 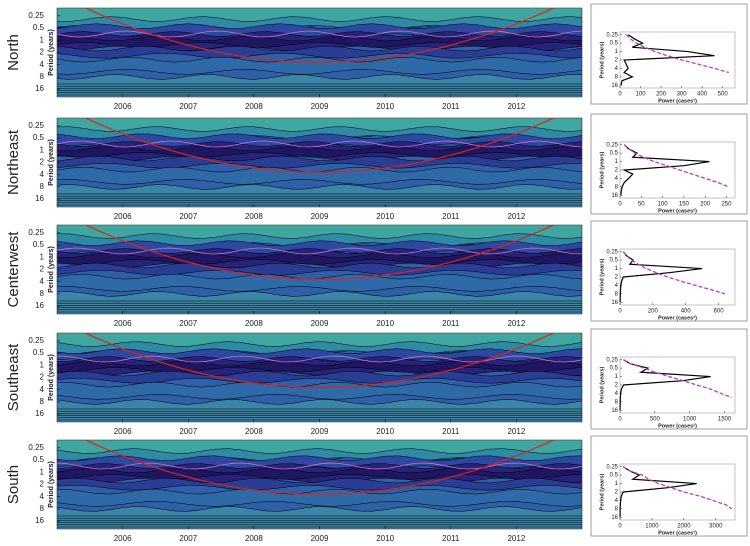 I want to click on x-tick-label: 3000, so click(x=716, y=527).